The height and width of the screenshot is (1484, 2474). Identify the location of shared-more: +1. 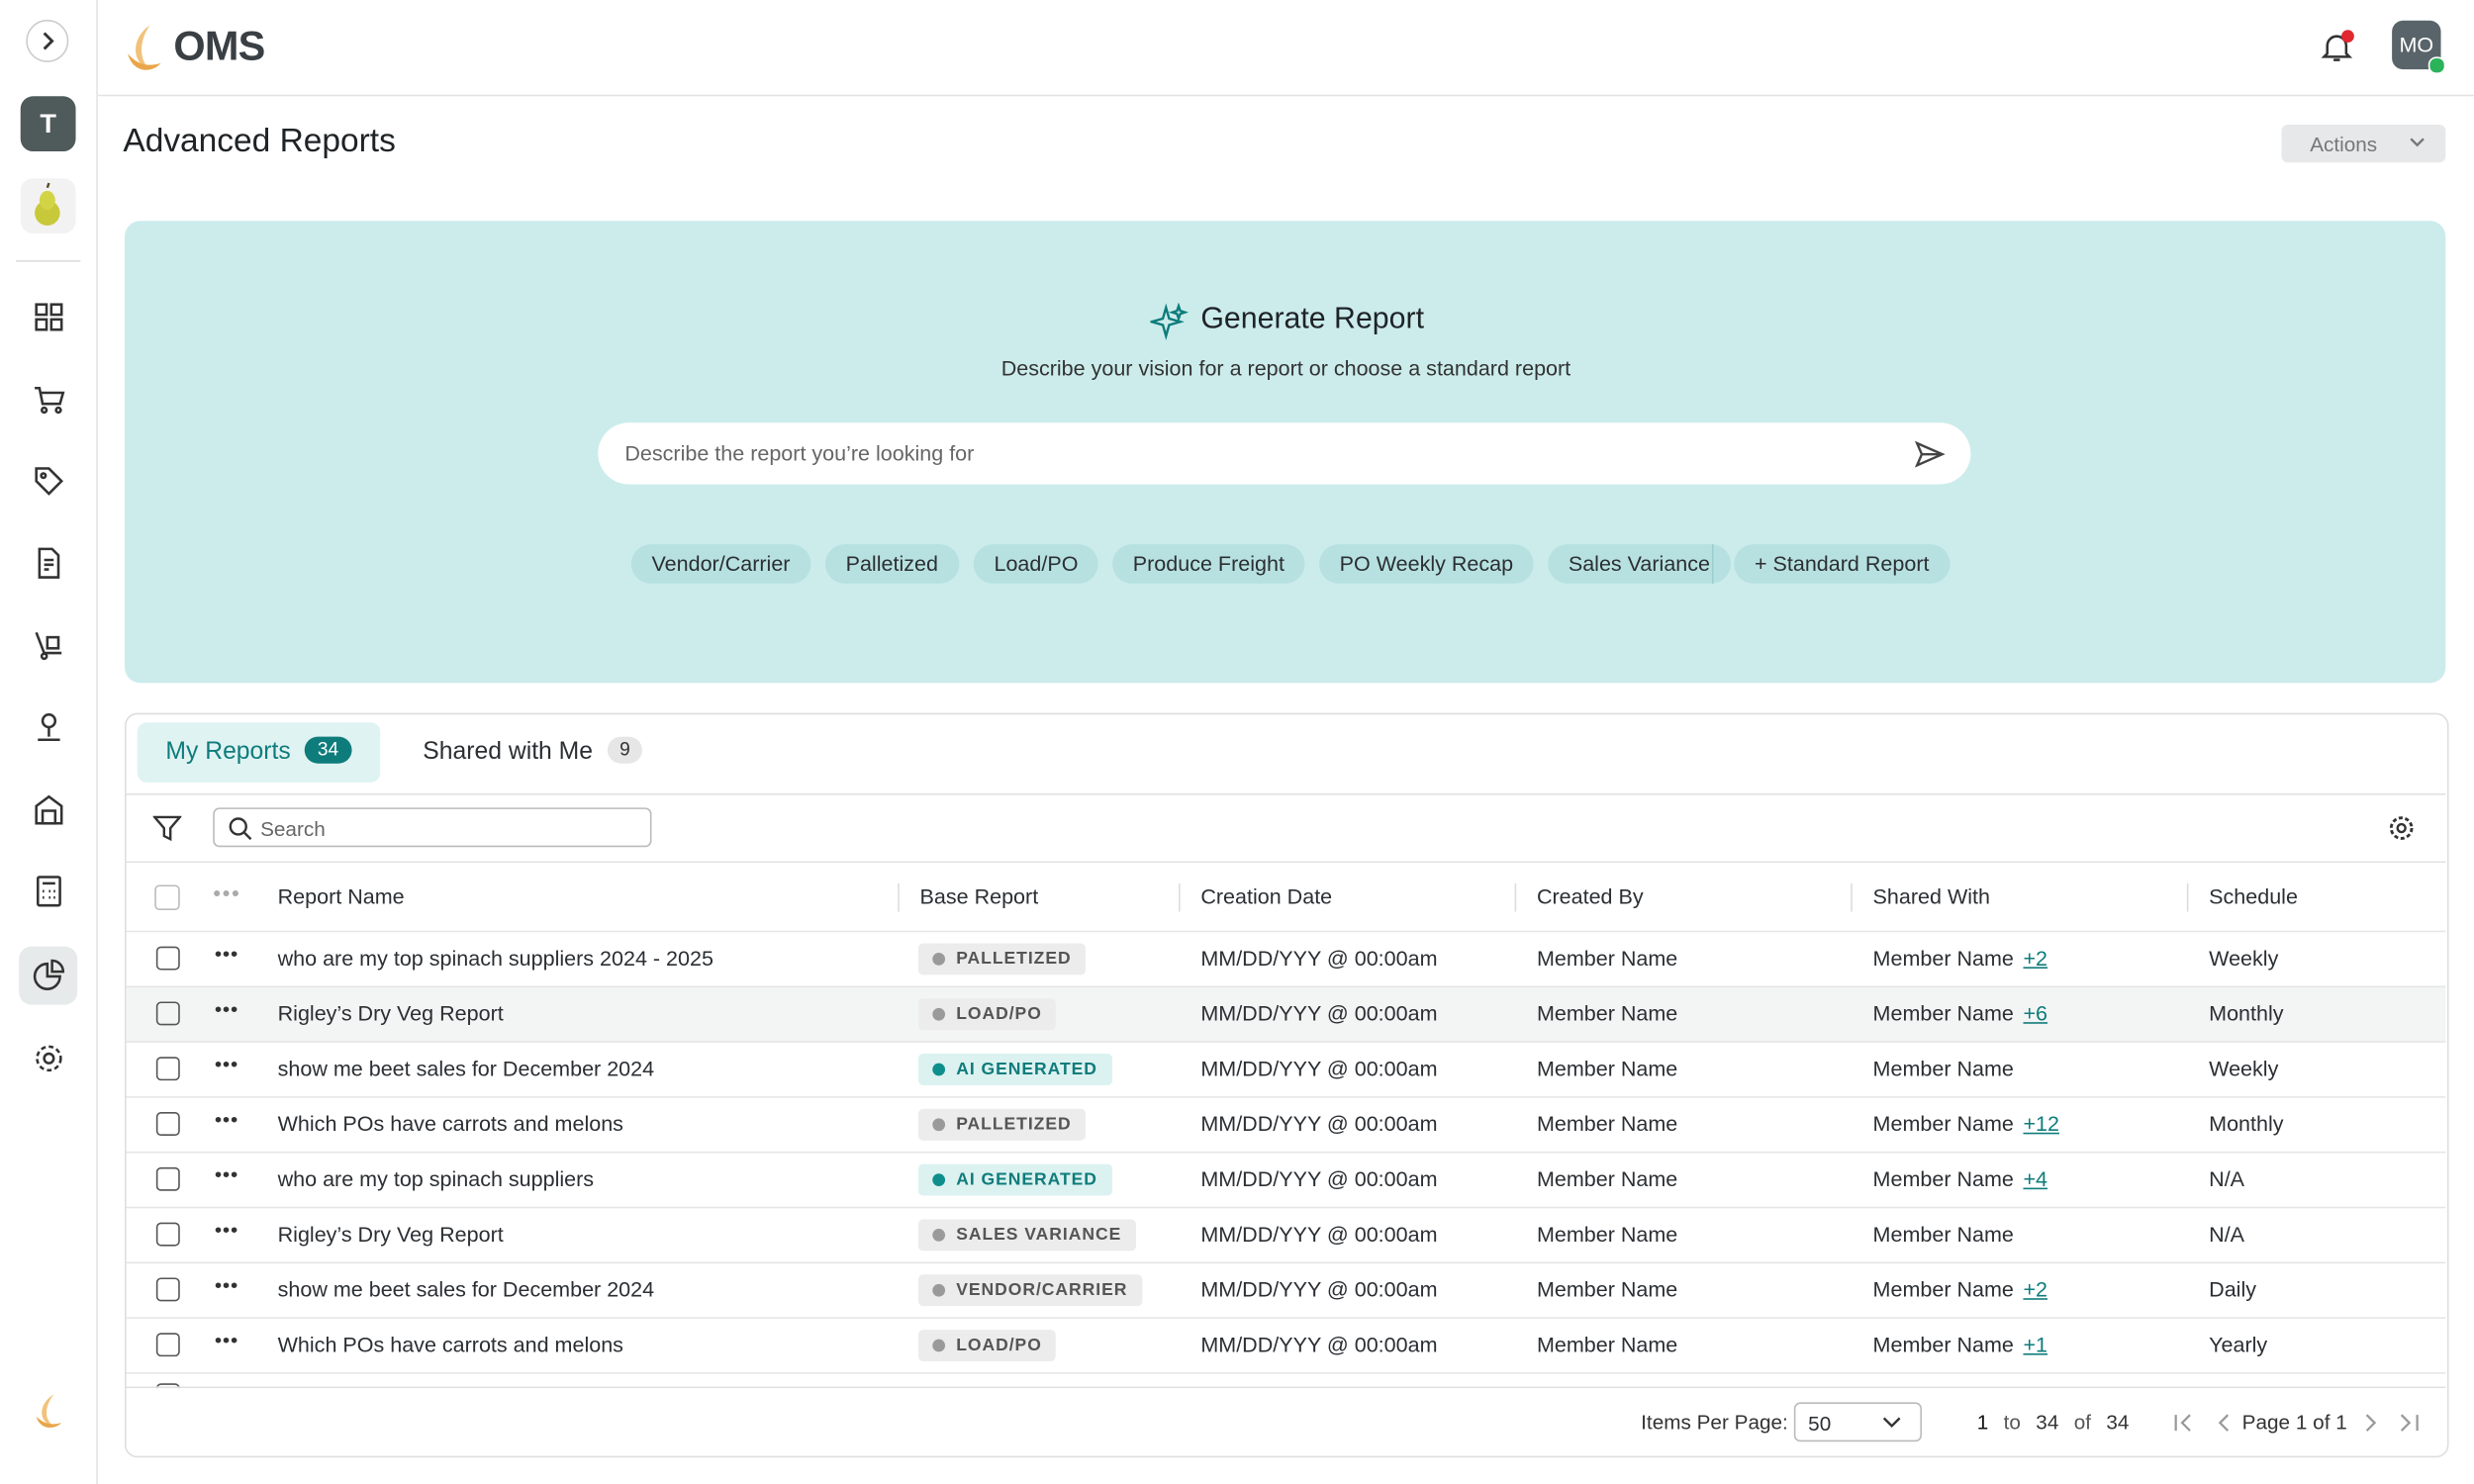
(2036, 1345).